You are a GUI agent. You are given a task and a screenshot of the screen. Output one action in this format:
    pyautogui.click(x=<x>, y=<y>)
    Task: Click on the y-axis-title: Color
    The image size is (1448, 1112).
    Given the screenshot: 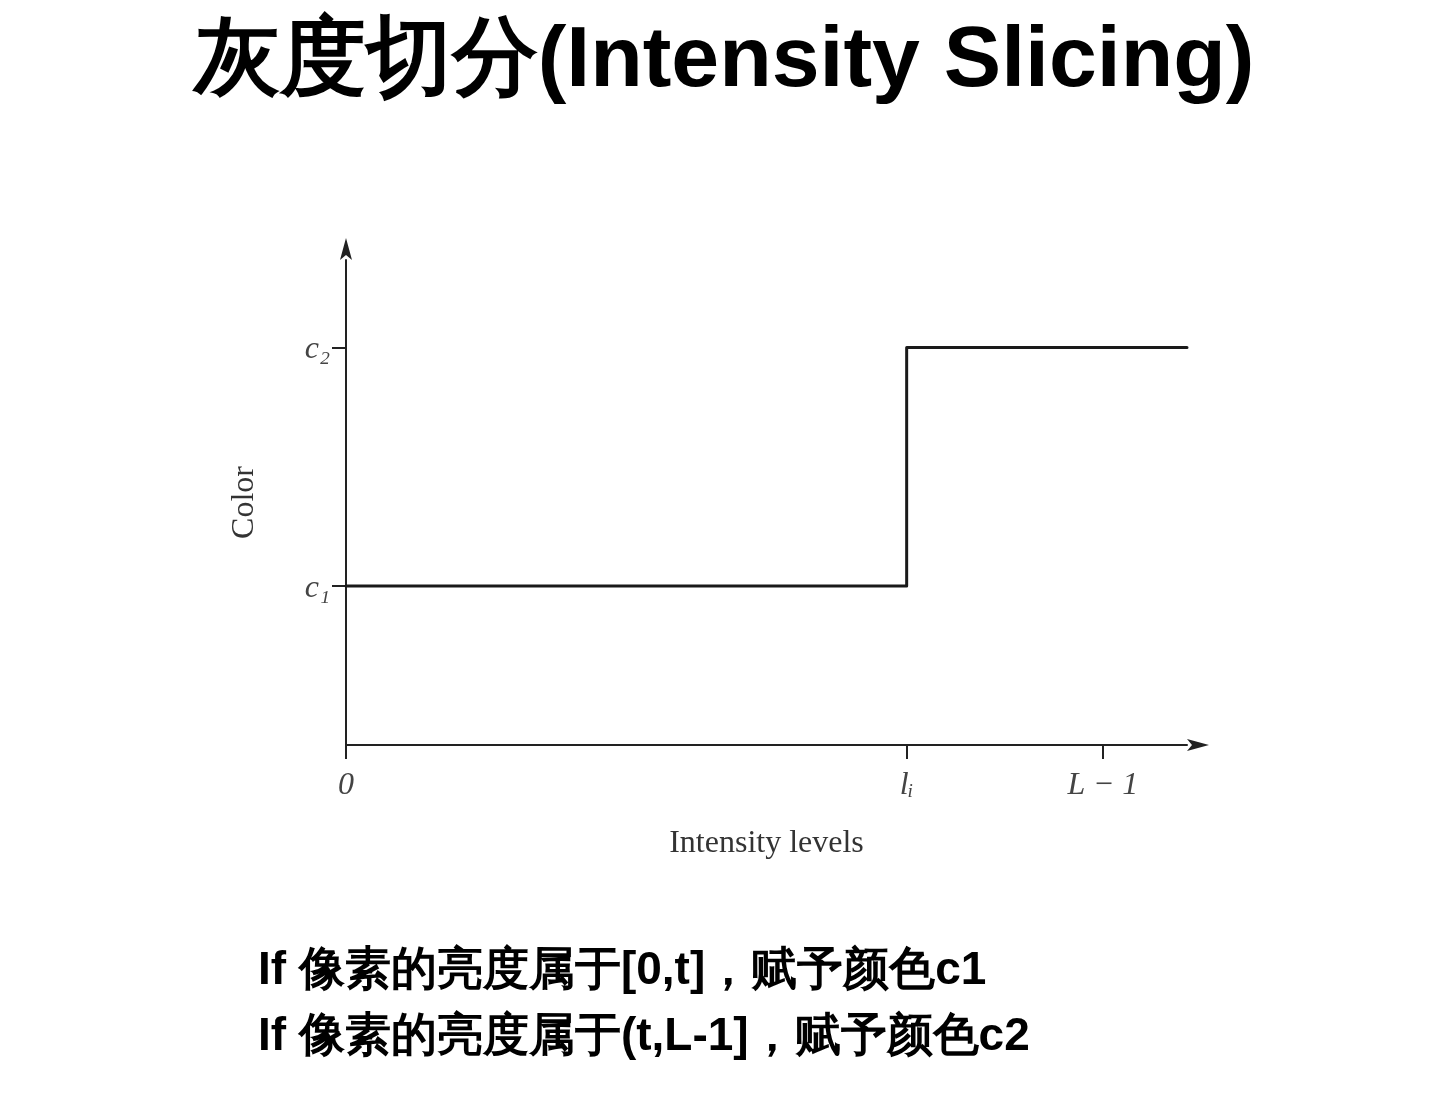 What is the action you would take?
    pyautogui.click(x=242, y=502)
    